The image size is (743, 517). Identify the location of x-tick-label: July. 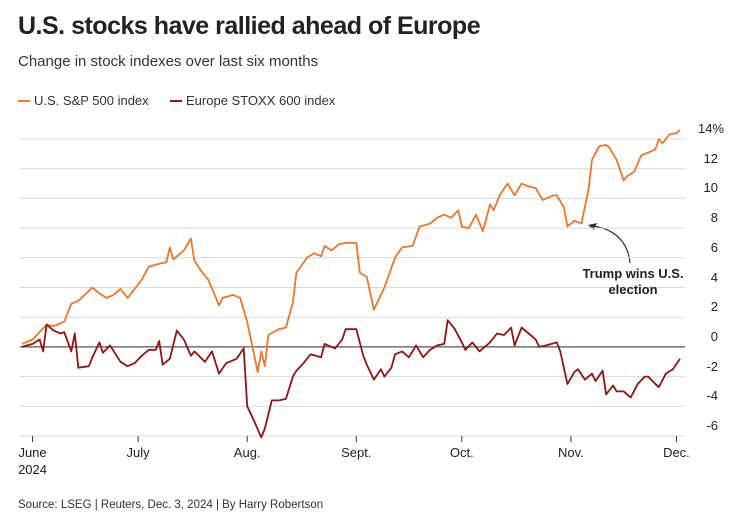
(138, 452).